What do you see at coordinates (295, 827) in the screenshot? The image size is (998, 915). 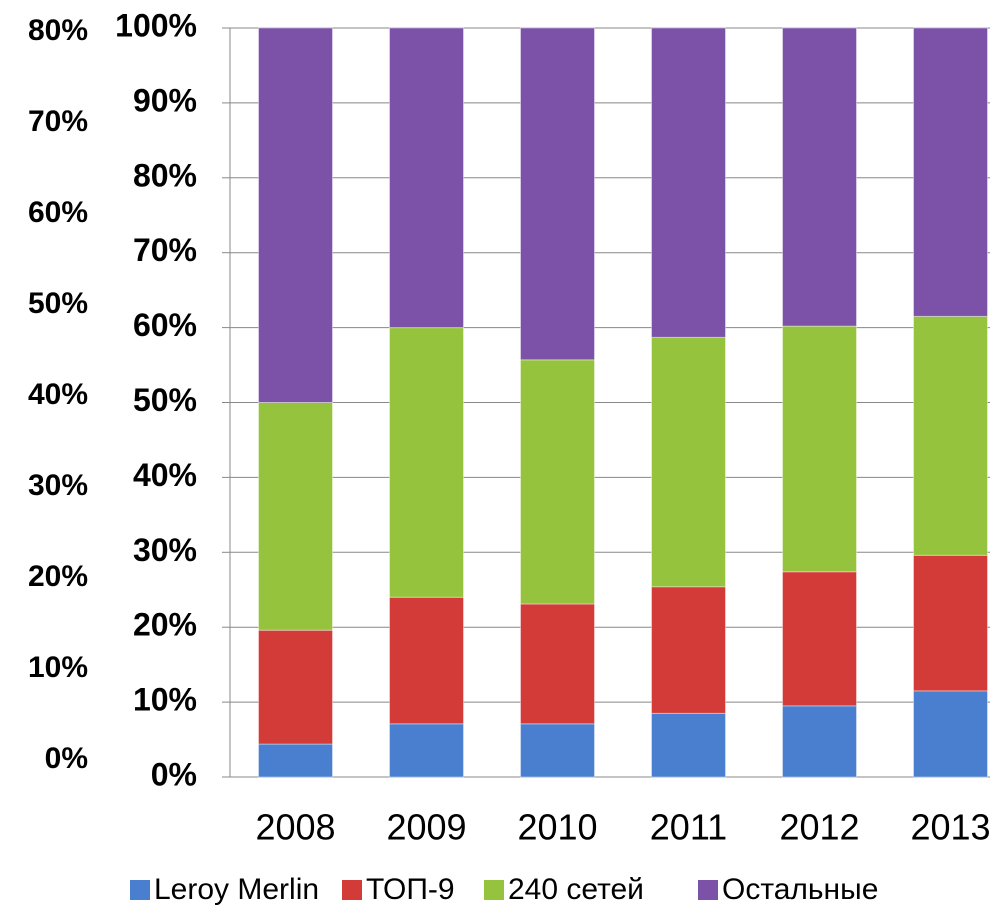 I see `x-tick-label: 2008` at bounding box center [295, 827].